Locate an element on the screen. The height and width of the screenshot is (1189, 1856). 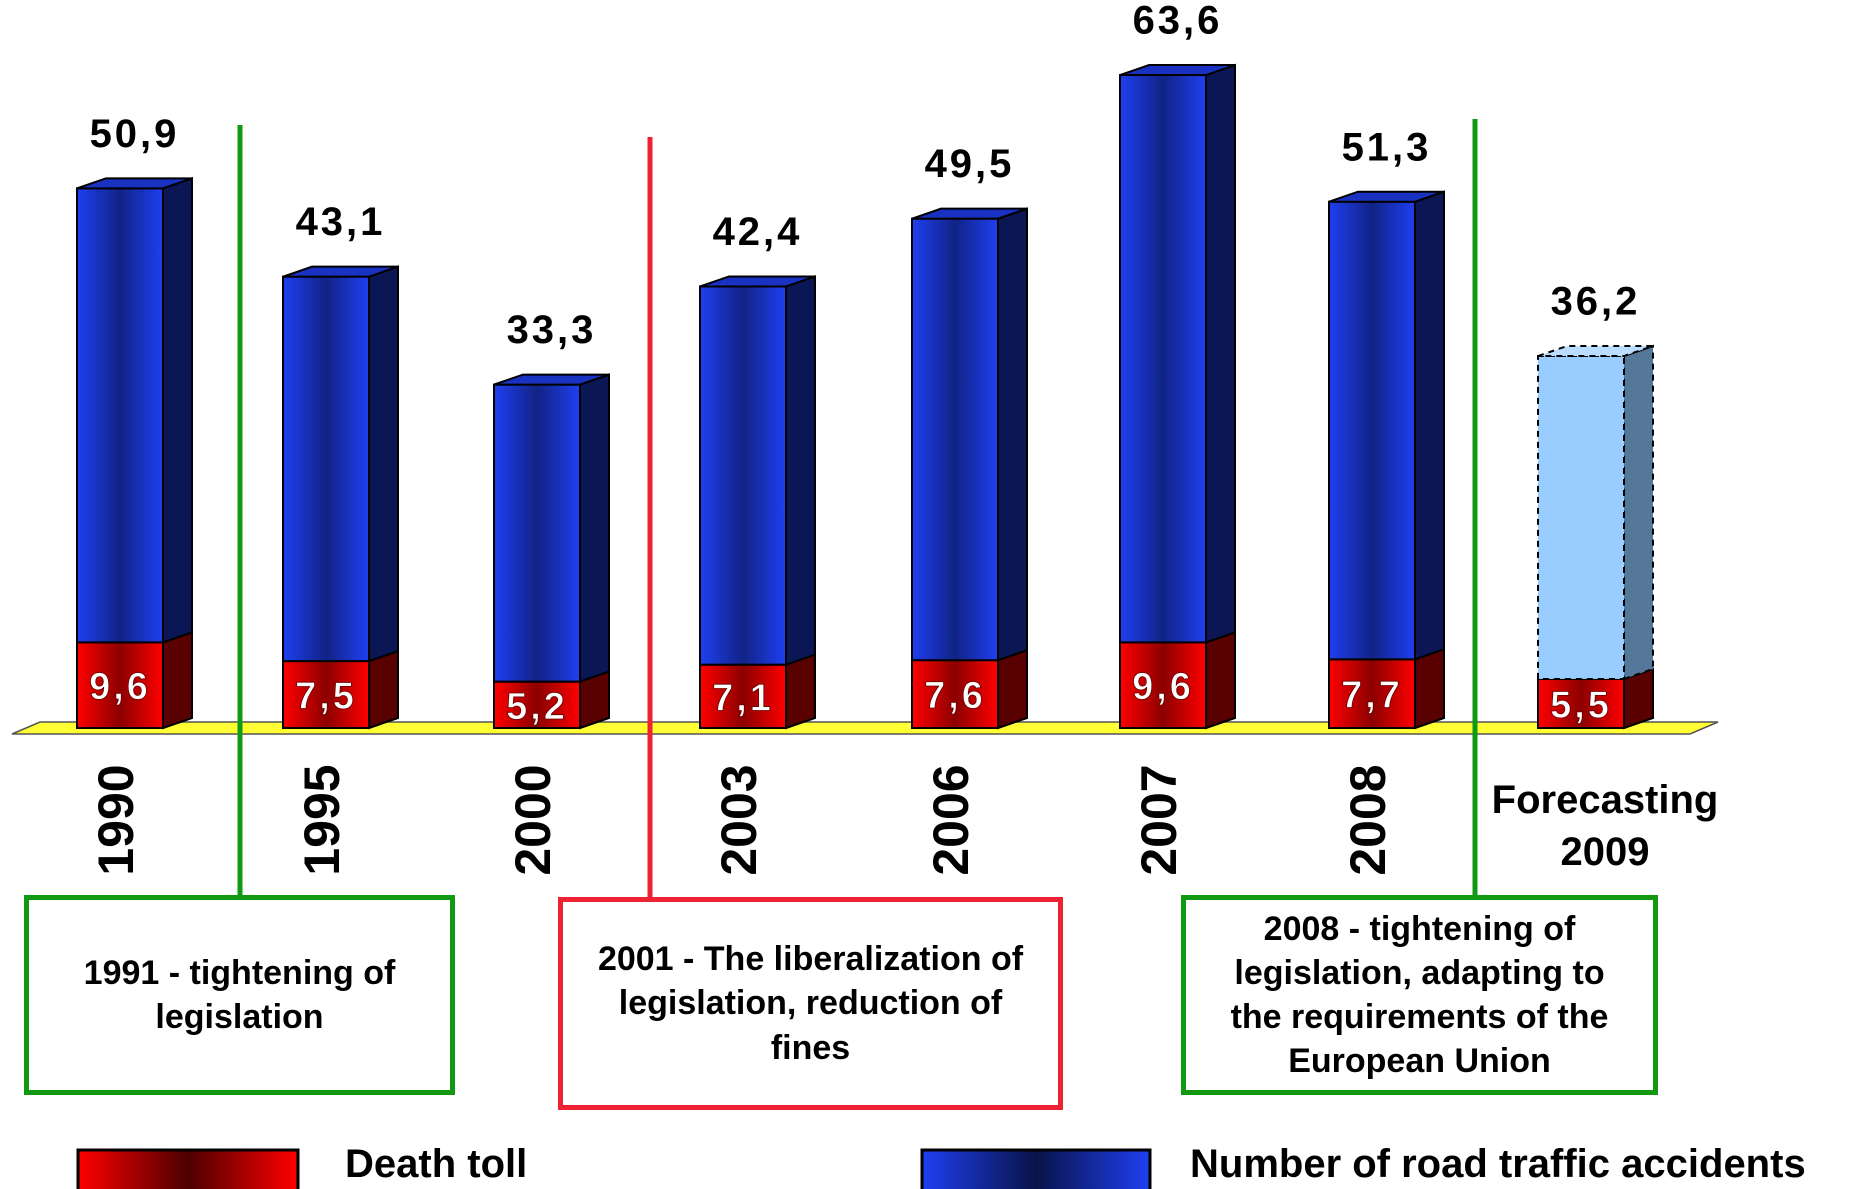
x-tick-label: Forecasting 2009 is located at coordinates (1605, 826).